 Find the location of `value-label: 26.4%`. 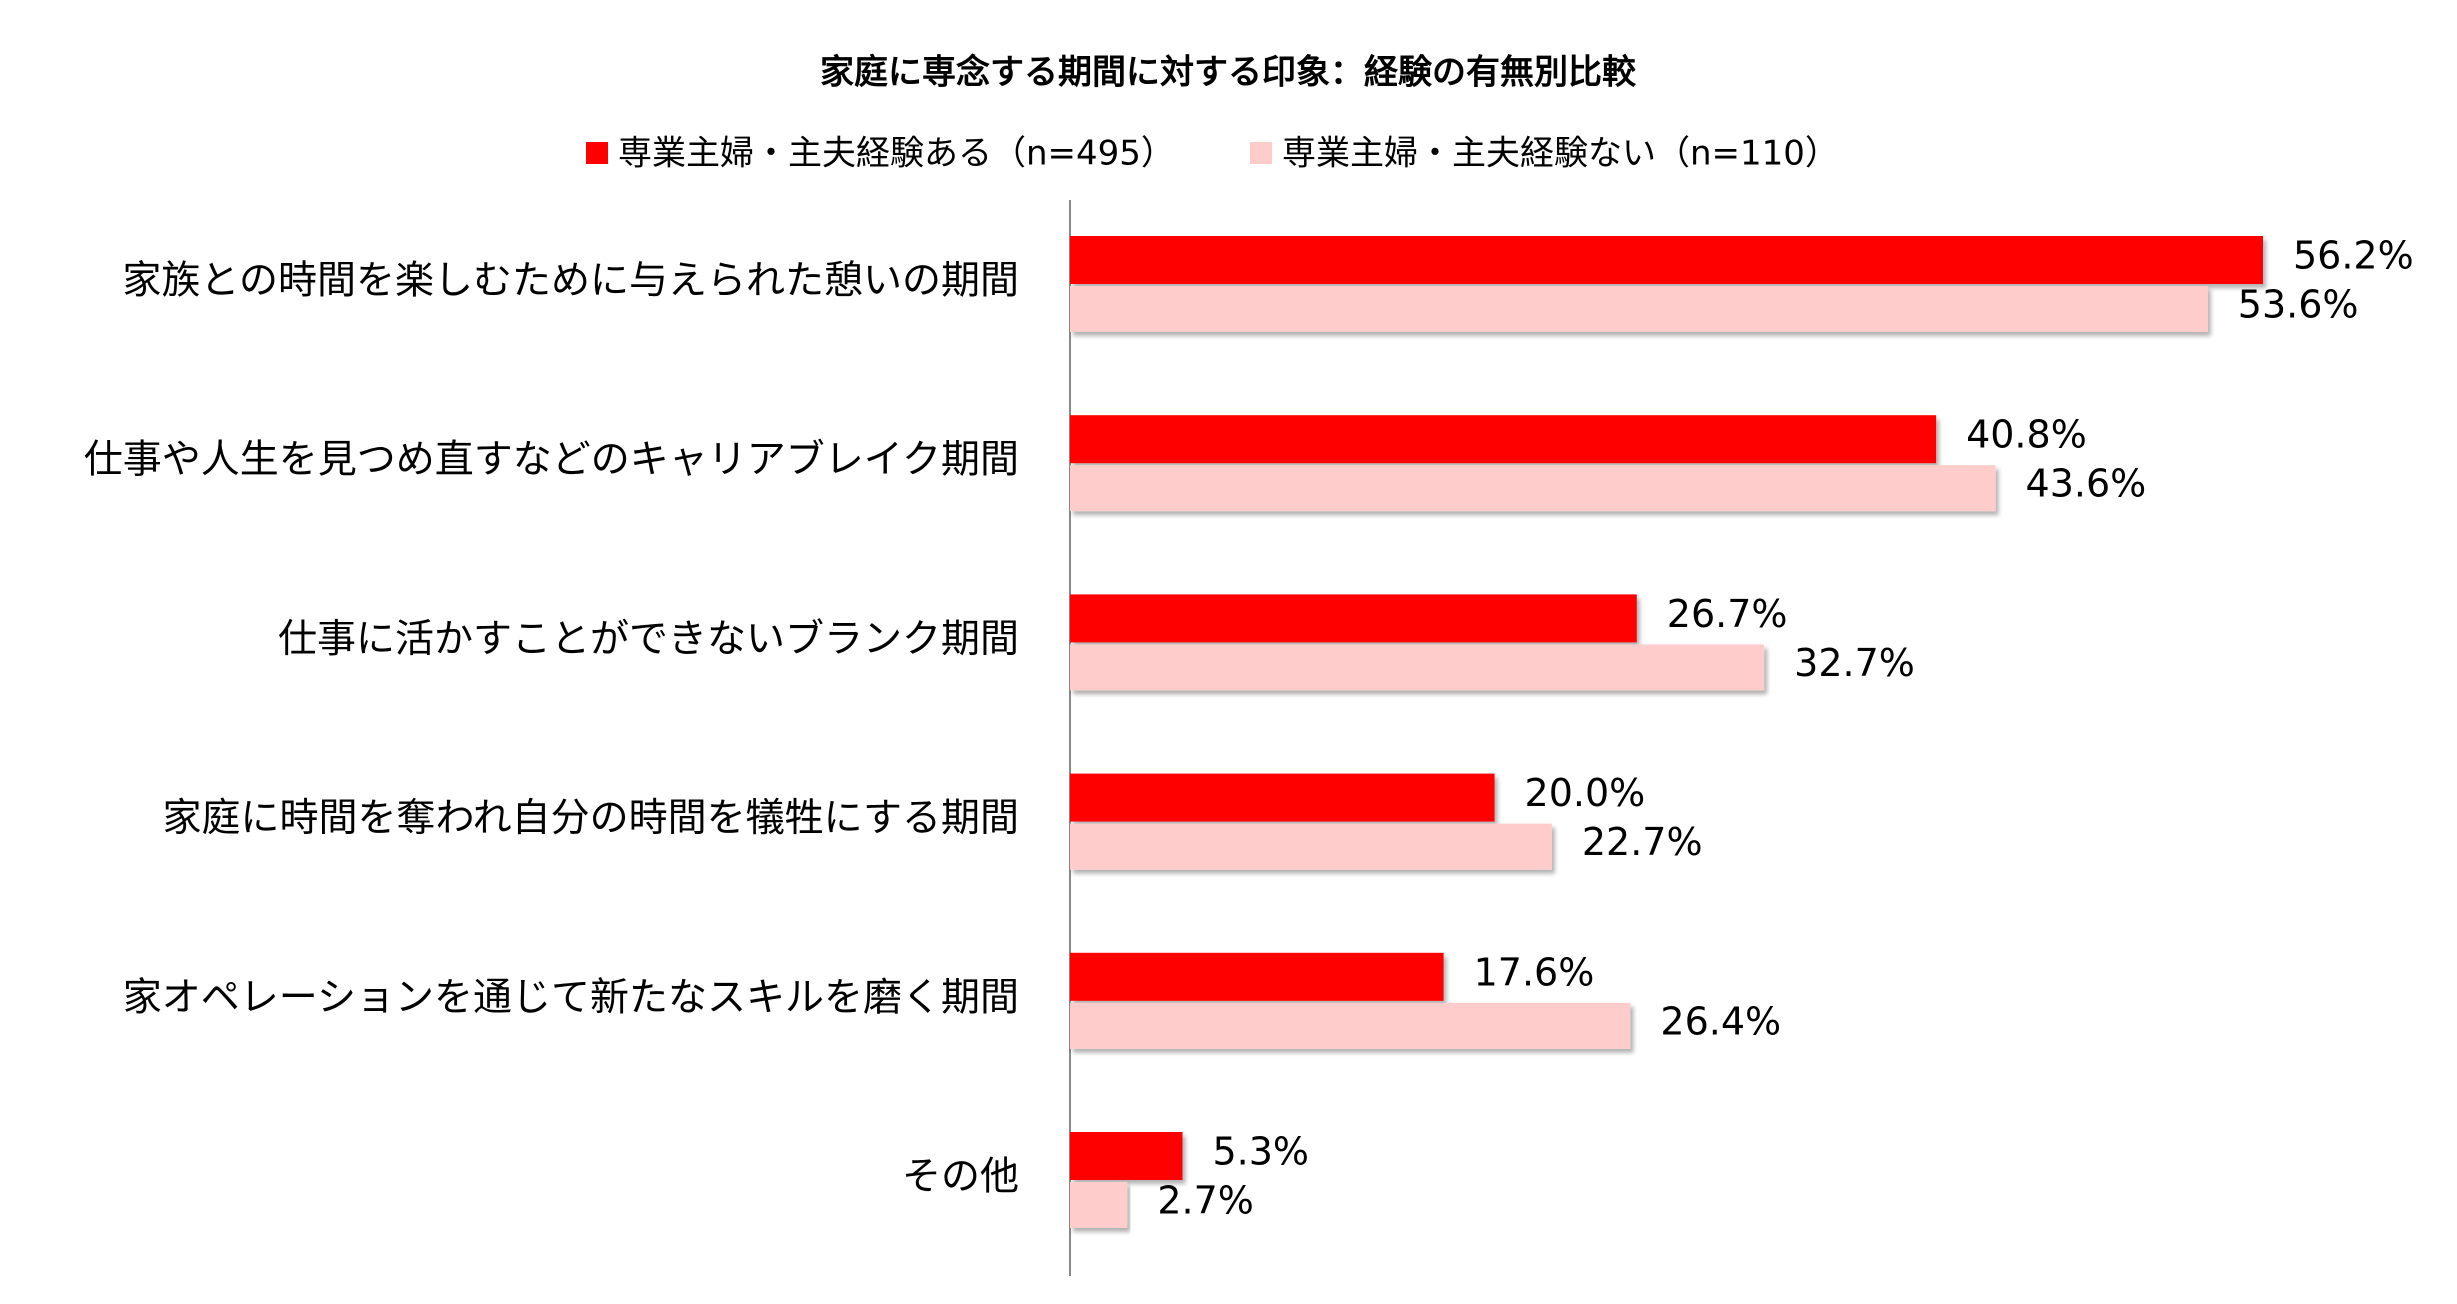

value-label: 26.4% is located at coordinates (1720, 1021).